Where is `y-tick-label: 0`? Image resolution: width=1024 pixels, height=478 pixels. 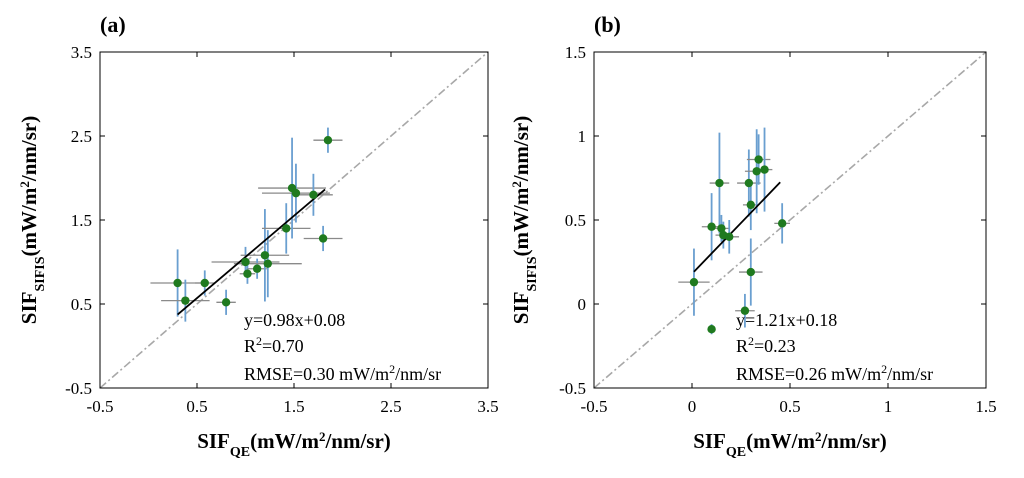 y-tick-label: 0 is located at coordinates (582, 304).